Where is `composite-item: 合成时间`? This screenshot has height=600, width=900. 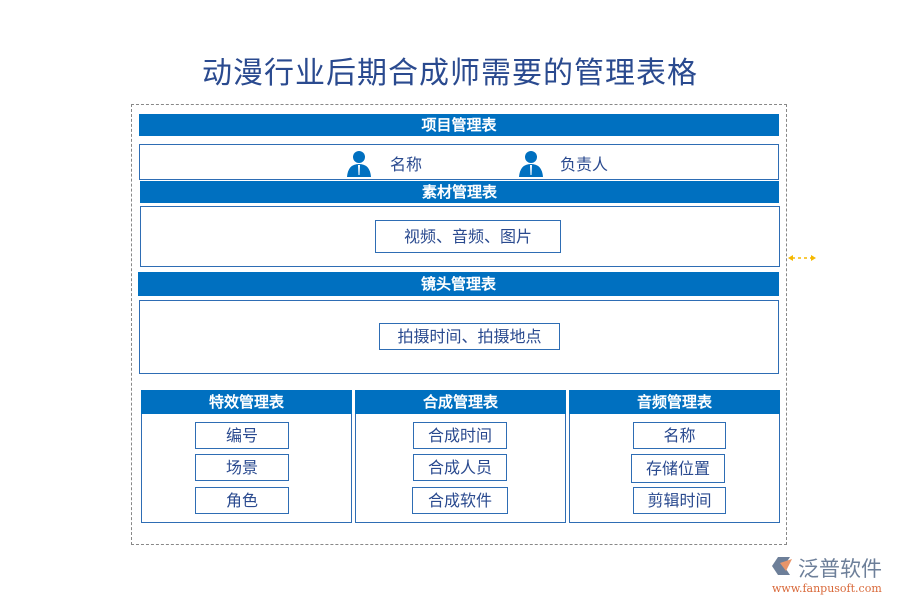
composite-item: 合成时间 is located at coordinates (460, 435).